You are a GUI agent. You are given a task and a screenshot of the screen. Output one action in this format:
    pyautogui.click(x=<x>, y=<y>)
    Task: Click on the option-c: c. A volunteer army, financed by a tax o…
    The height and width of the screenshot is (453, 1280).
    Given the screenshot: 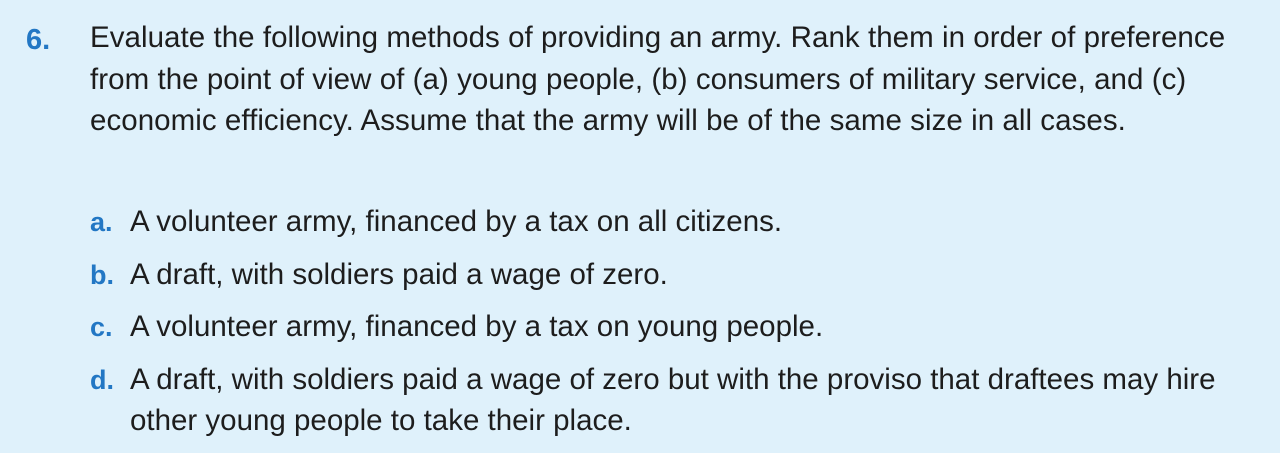 What is the action you would take?
    pyautogui.click(x=675, y=327)
    